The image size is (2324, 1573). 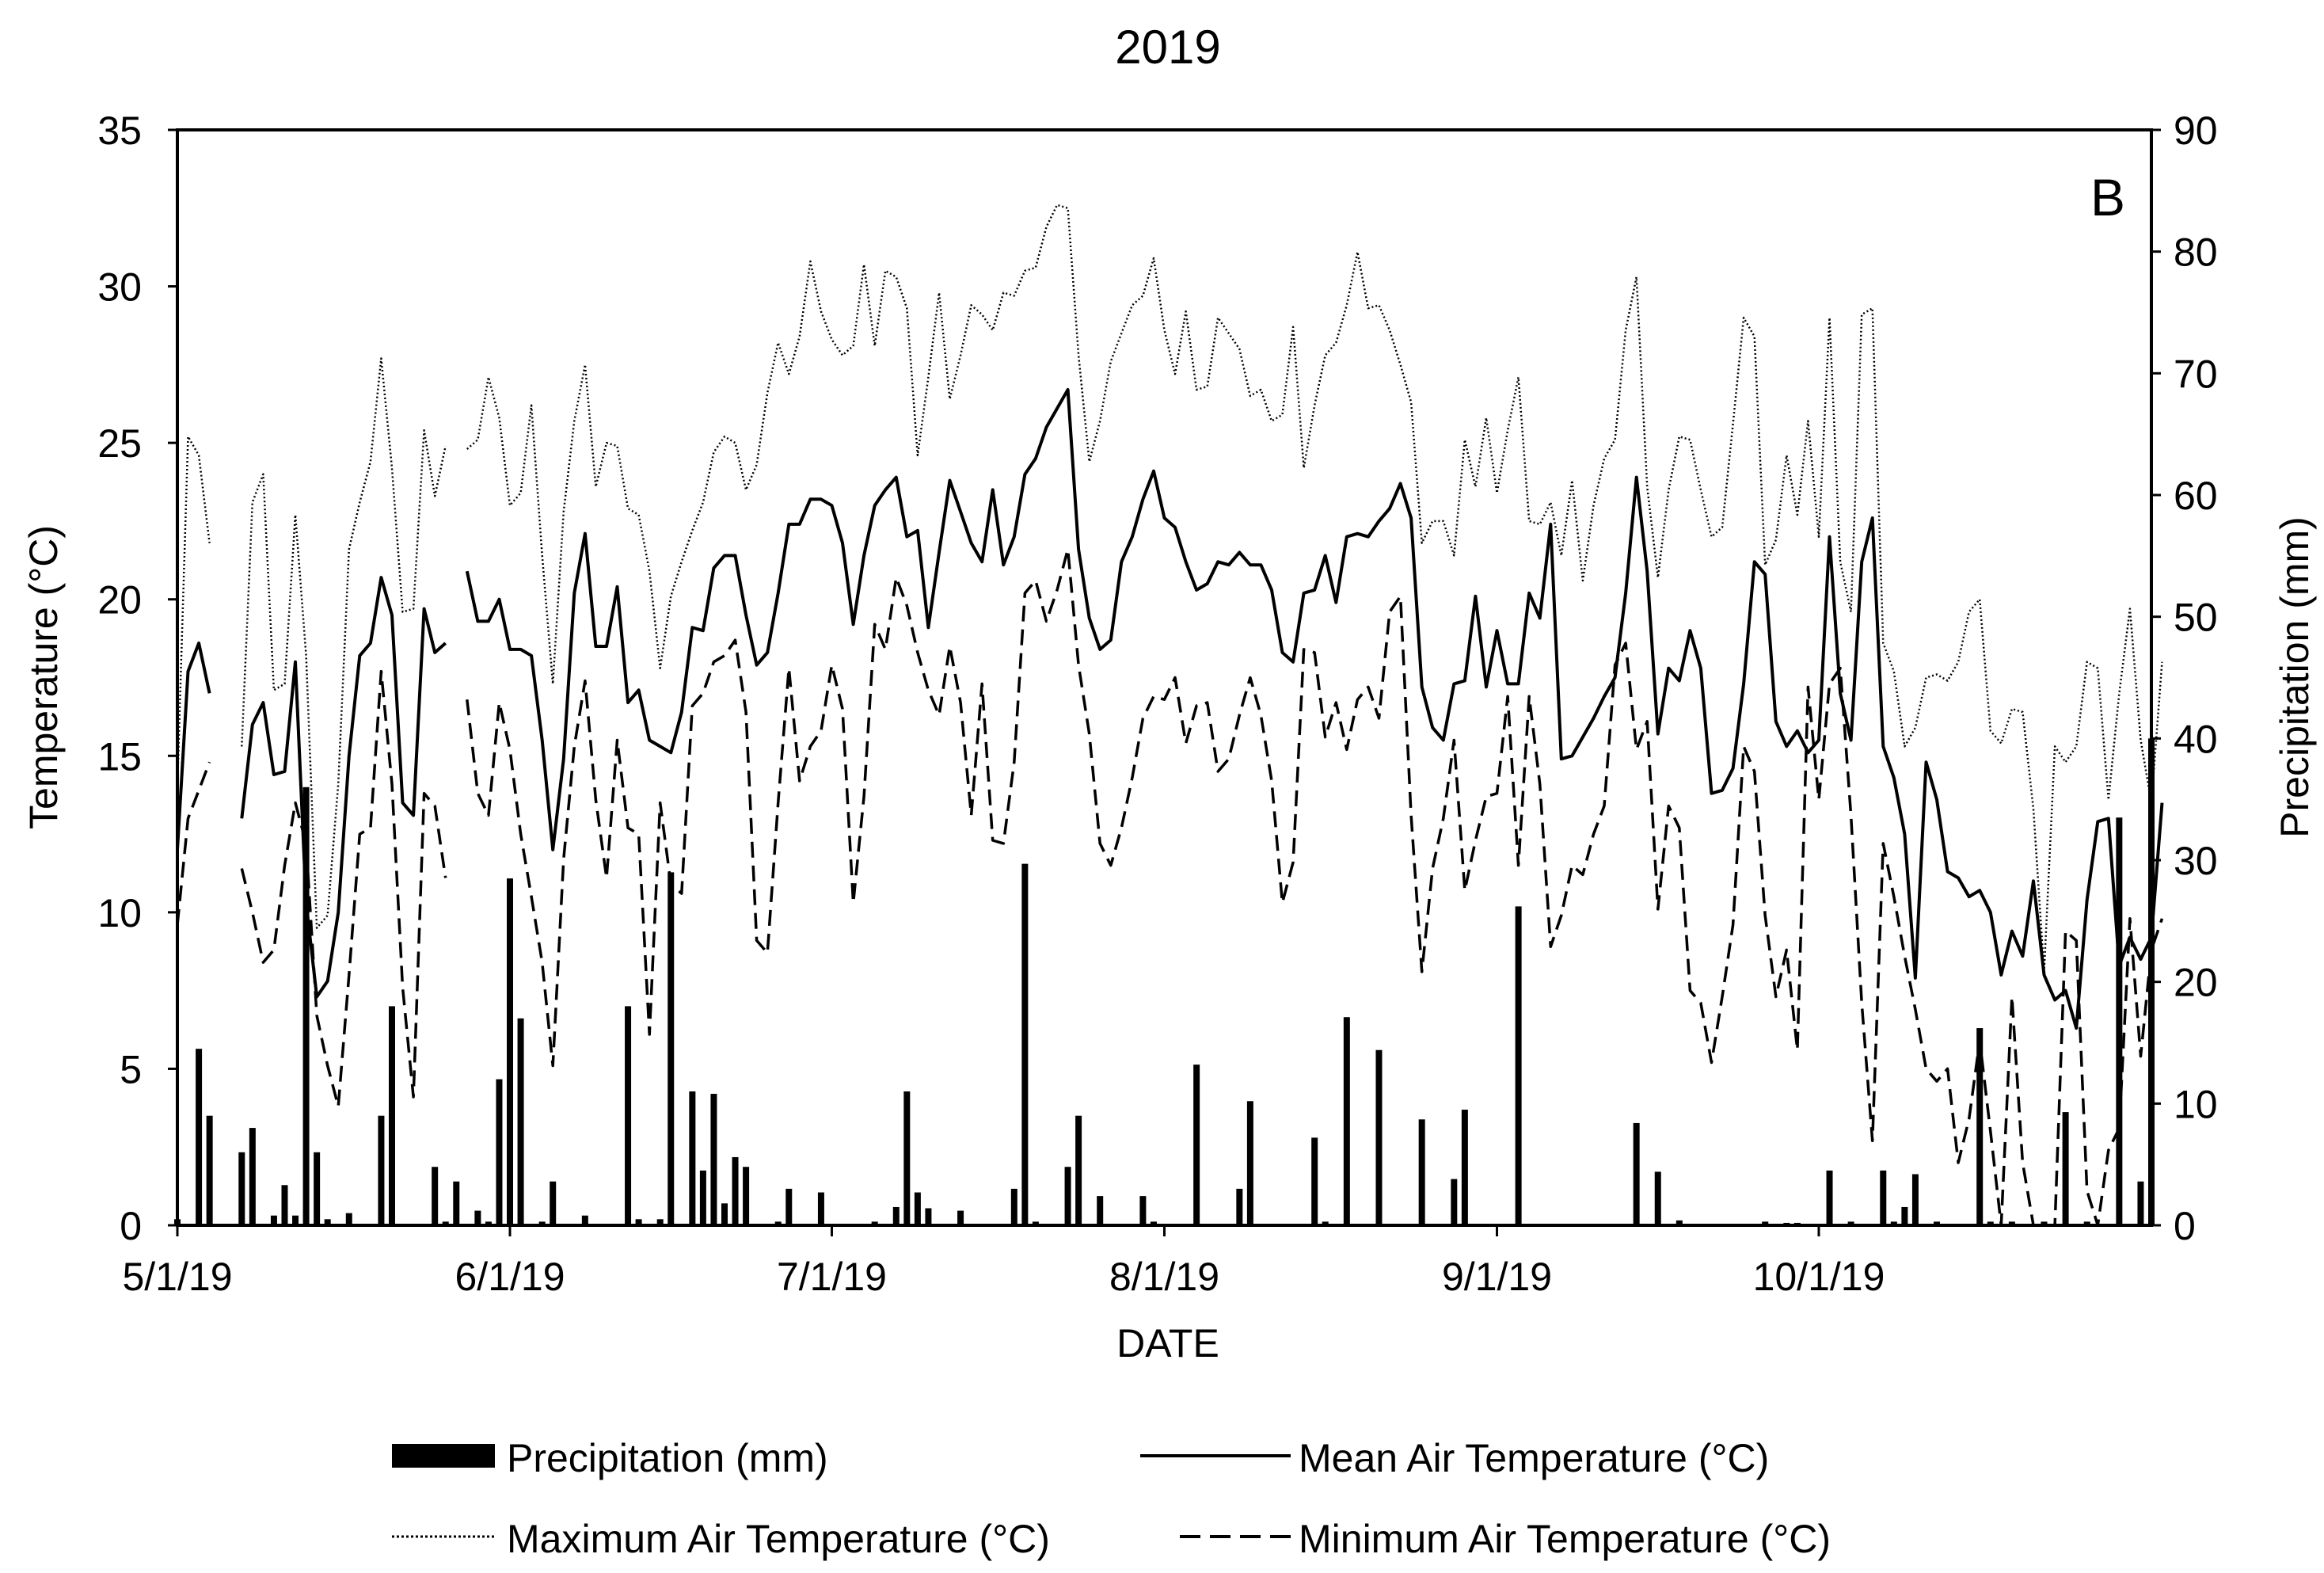 What do you see at coordinates (137, 679) in the screenshot?
I see `left-y-axis: 0 5 10 15 20 25 30 35` at bounding box center [137, 679].